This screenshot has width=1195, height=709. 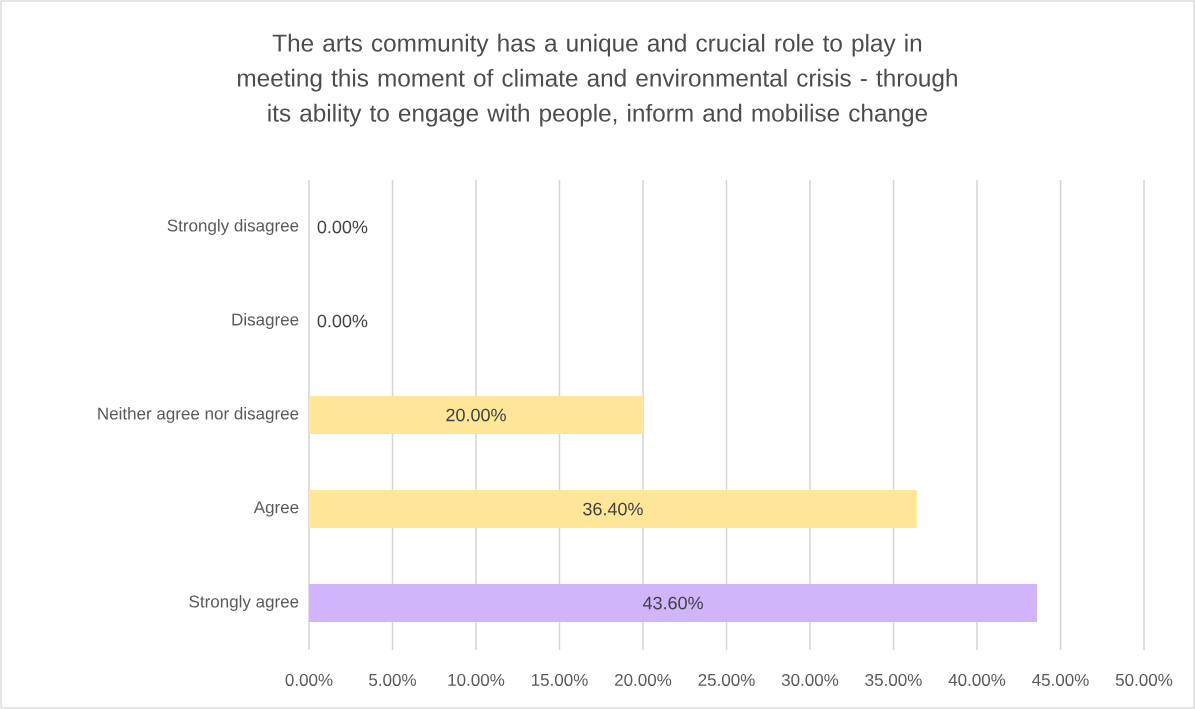 What do you see at coordinates (810, 679) in the screenshot?
I see `x-tick-label: 30.00%` at bounding box center [810, 679].